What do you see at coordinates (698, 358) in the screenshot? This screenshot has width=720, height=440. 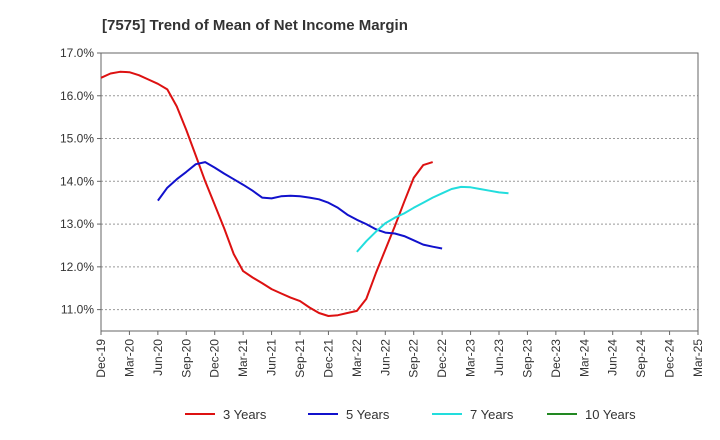 I see `x-tick-label: Mar-25` at bounding box center [698, 358].